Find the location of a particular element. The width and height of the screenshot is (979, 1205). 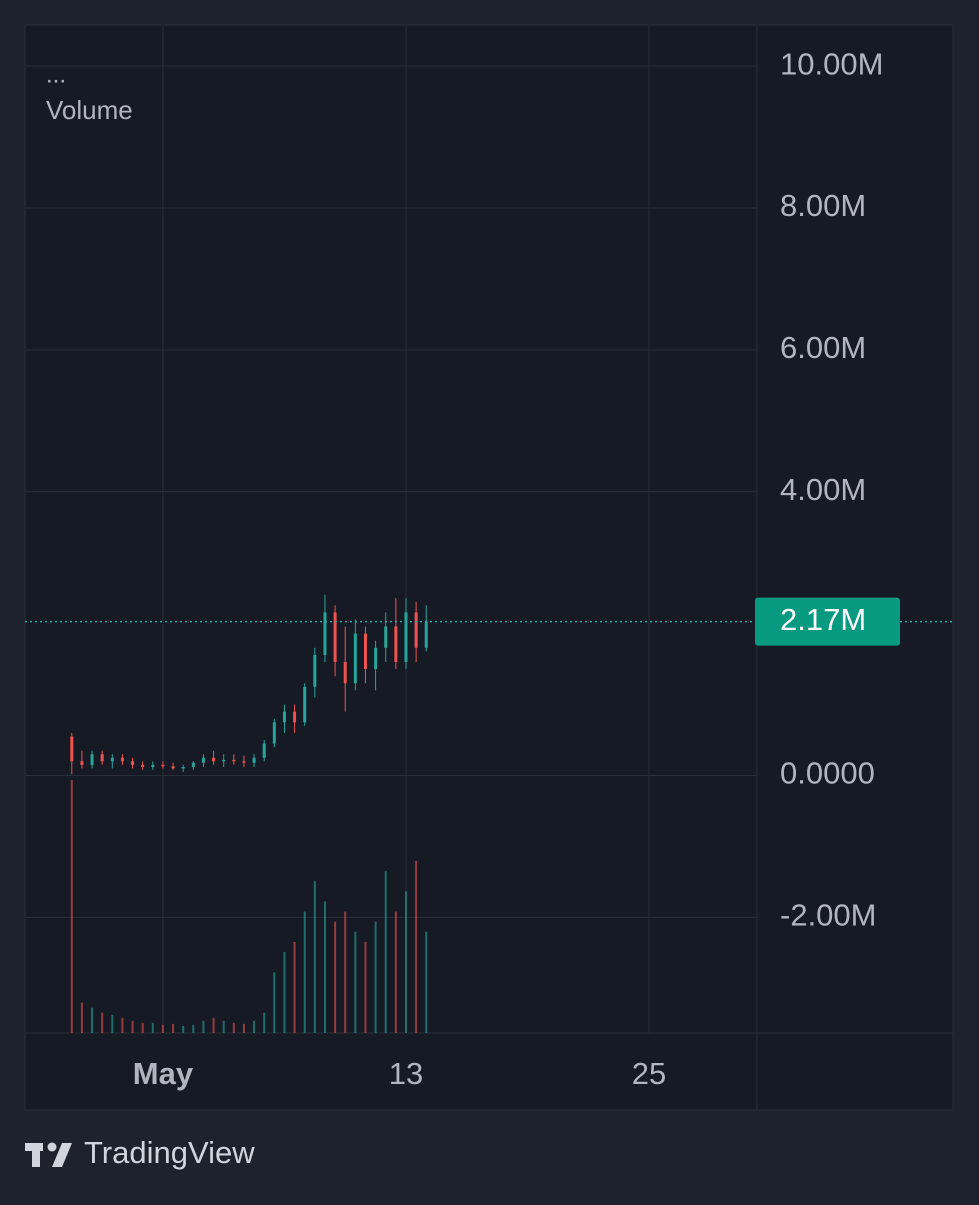

x-tick-label: May is located at coordinates (163, 1073).